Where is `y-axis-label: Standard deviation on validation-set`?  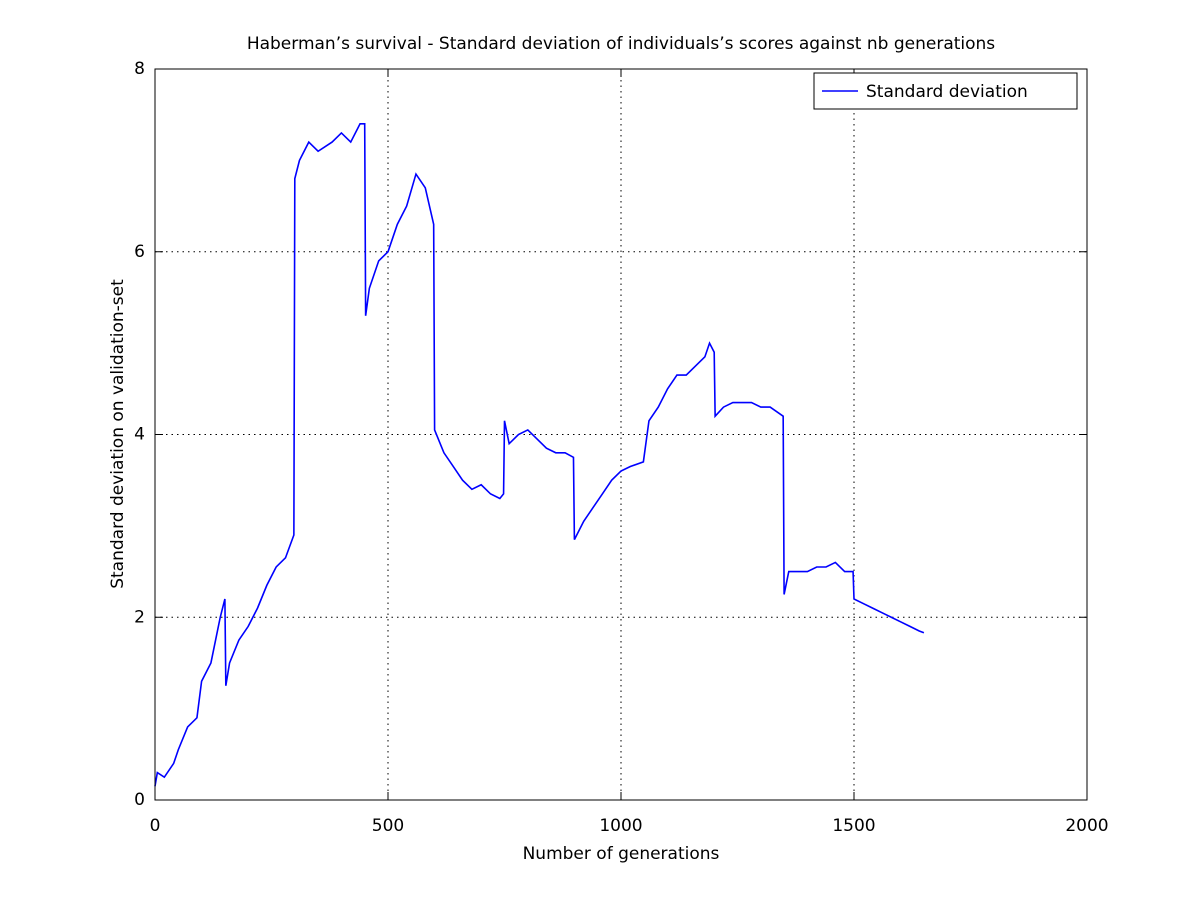
y-axis-label: Standard deviation on validation-set is located at coordinates (118, 434).